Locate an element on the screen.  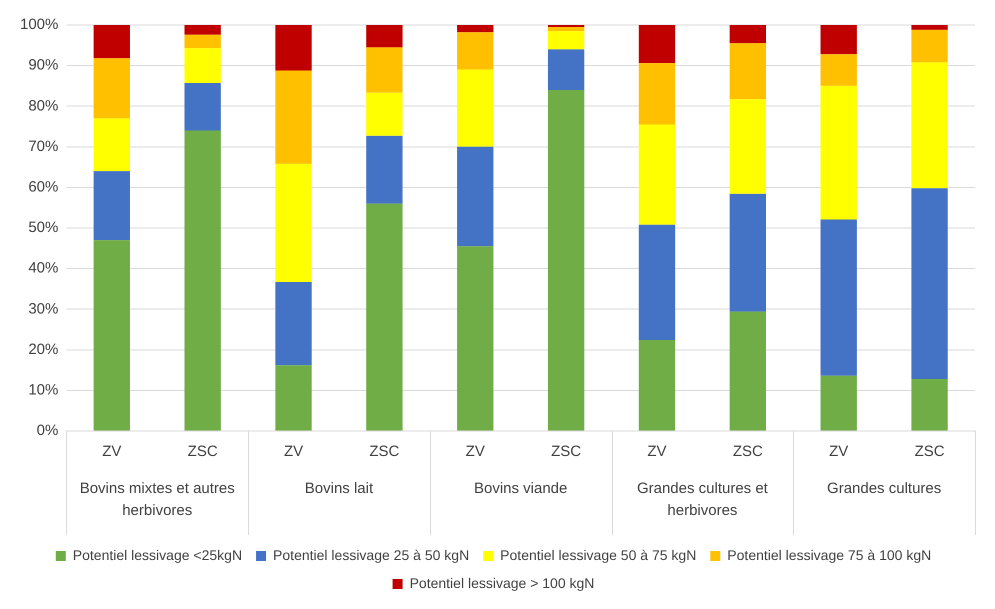
text: Grandes cultures et herbivores is located at coordinates (702, 500).